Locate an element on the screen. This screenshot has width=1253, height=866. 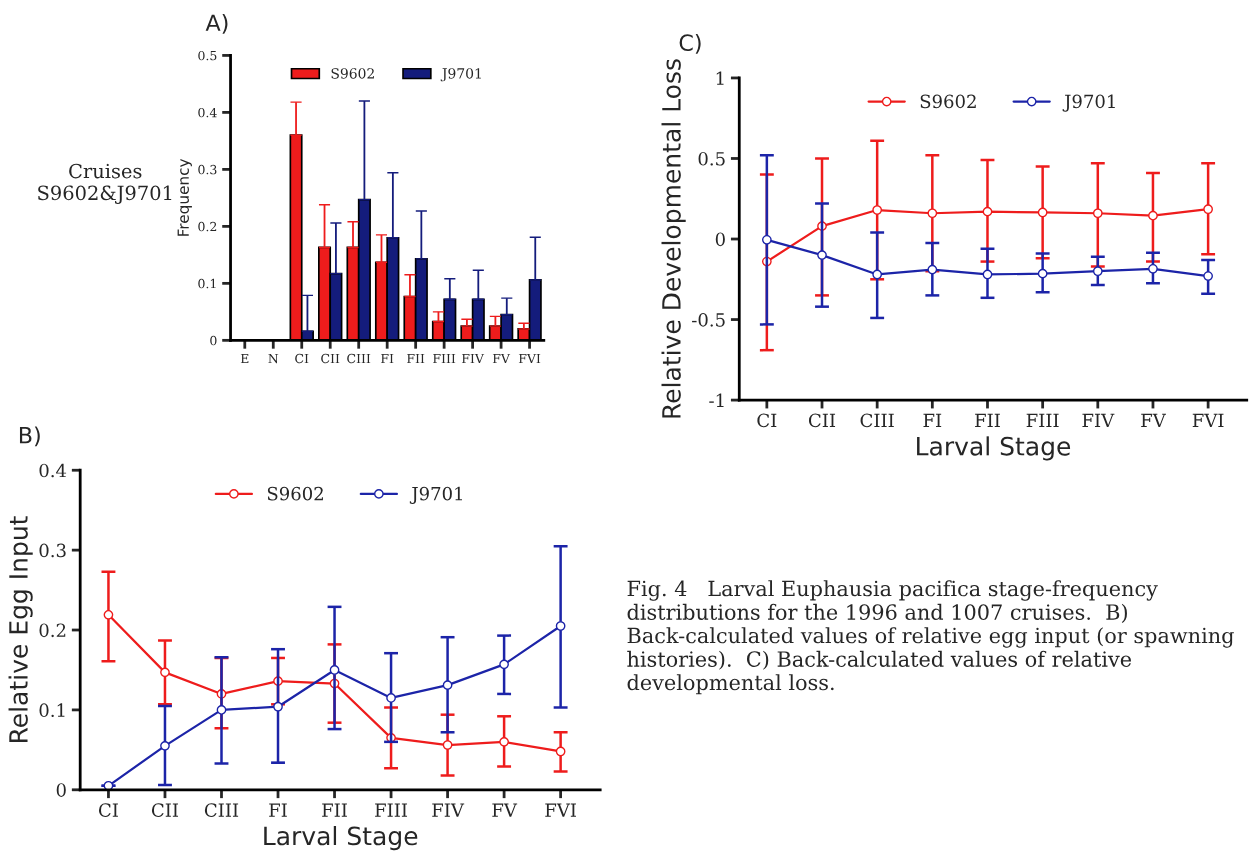
chart-title: A) is located at coordinates (216, 24).